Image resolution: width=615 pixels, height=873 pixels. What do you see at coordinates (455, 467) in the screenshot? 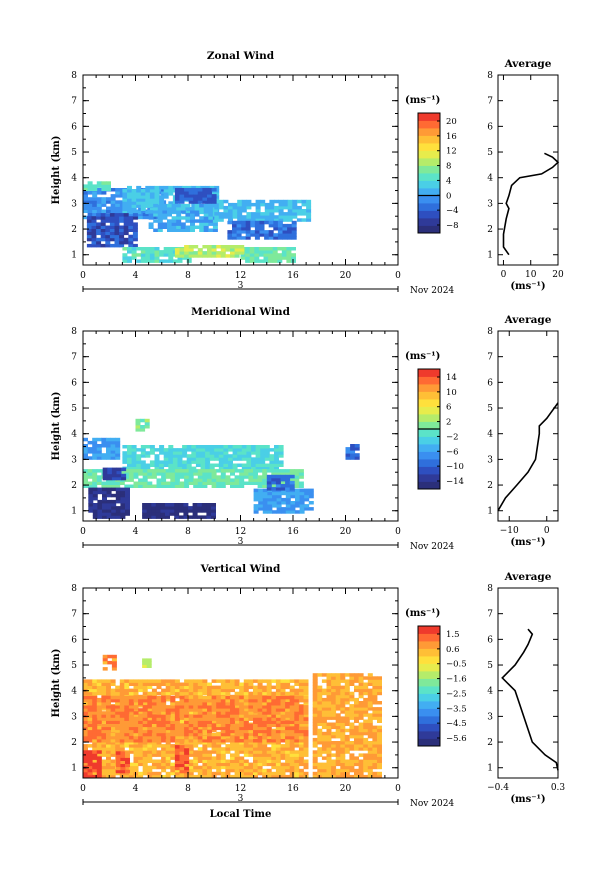
I see `colorbar-tick-label: −10` at bounding box center [455, 467].